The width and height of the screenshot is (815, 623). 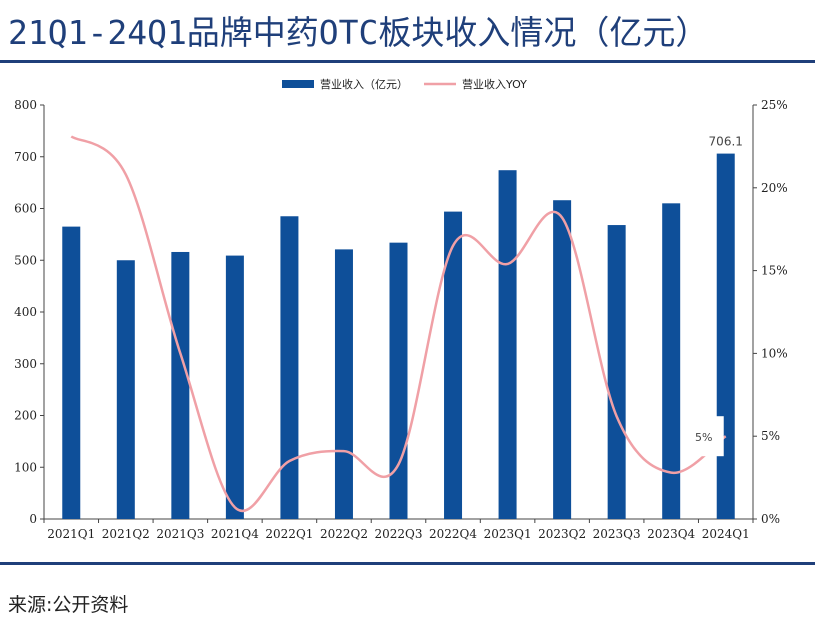 What do you see at coordinates (25, 260) in the screenshot?
I see `y-tick-label: 500` at bounding box center [25, 260].